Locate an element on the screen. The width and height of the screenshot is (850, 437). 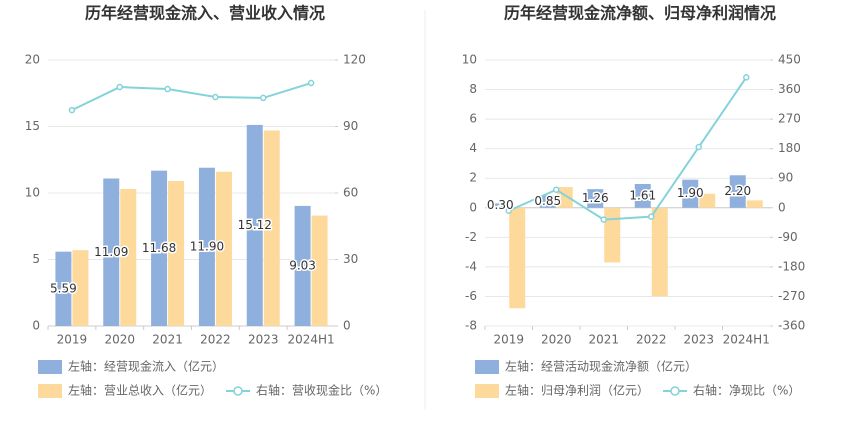
y-tick-label: 6 is located at coordinates (473, 119).